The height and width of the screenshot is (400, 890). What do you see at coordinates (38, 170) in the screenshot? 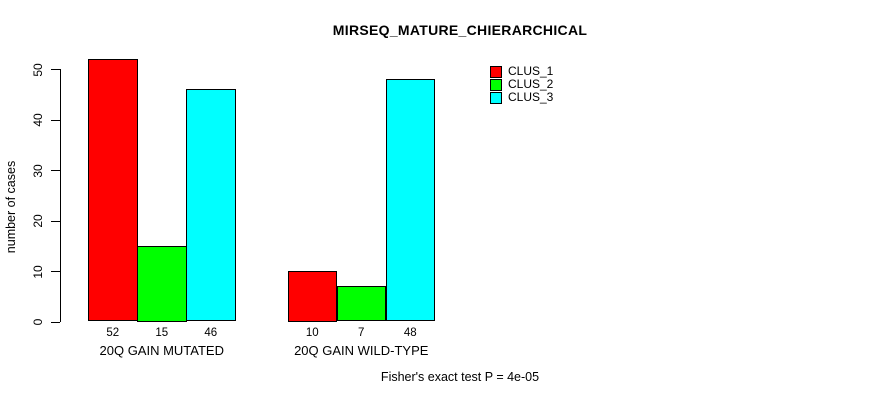
I see `y-tick-label: 30` at bounding box center [38, 170].